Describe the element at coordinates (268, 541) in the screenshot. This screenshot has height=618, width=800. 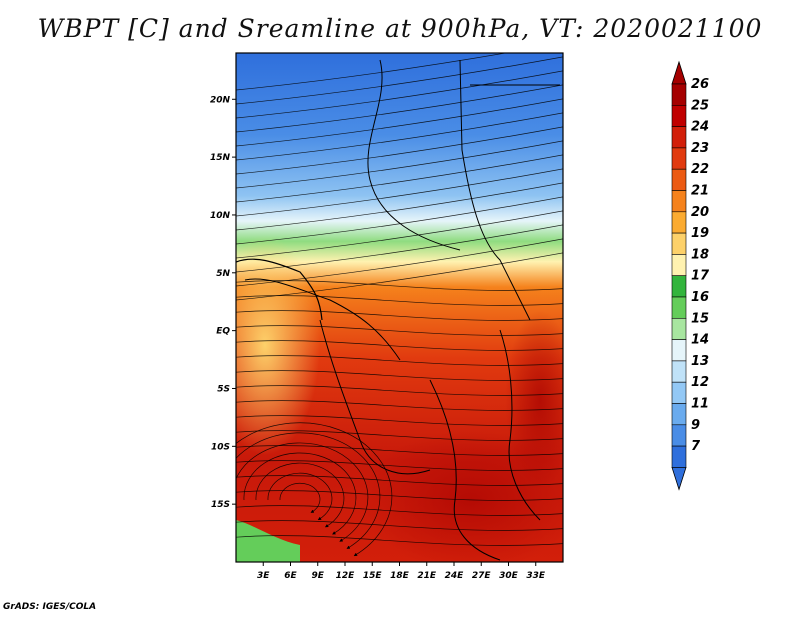
I see `southwest-cool-region` at that location.